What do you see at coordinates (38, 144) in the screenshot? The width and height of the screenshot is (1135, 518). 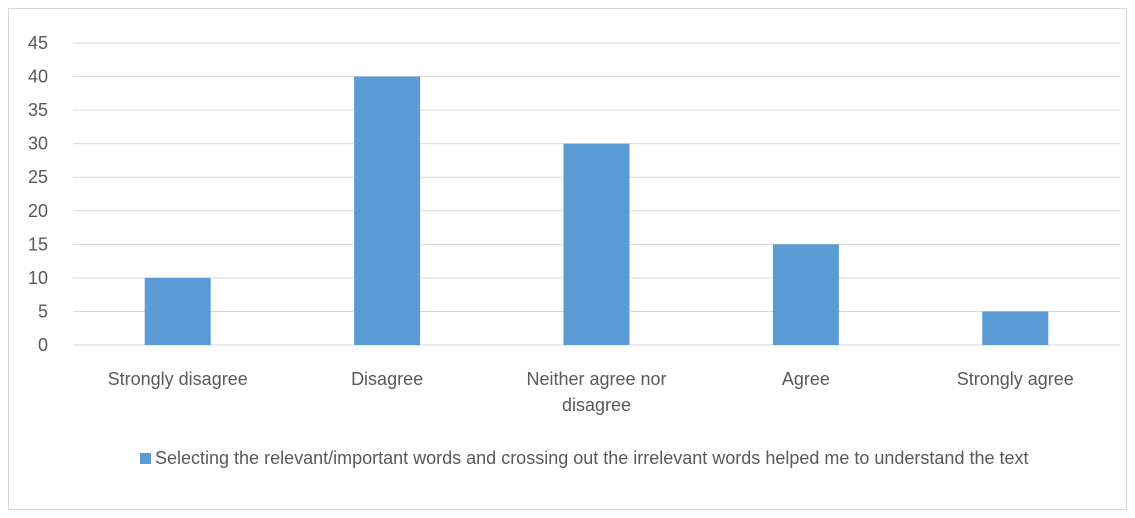 I see `y-tick-label-30: 30` at bounding box center [38, 144].